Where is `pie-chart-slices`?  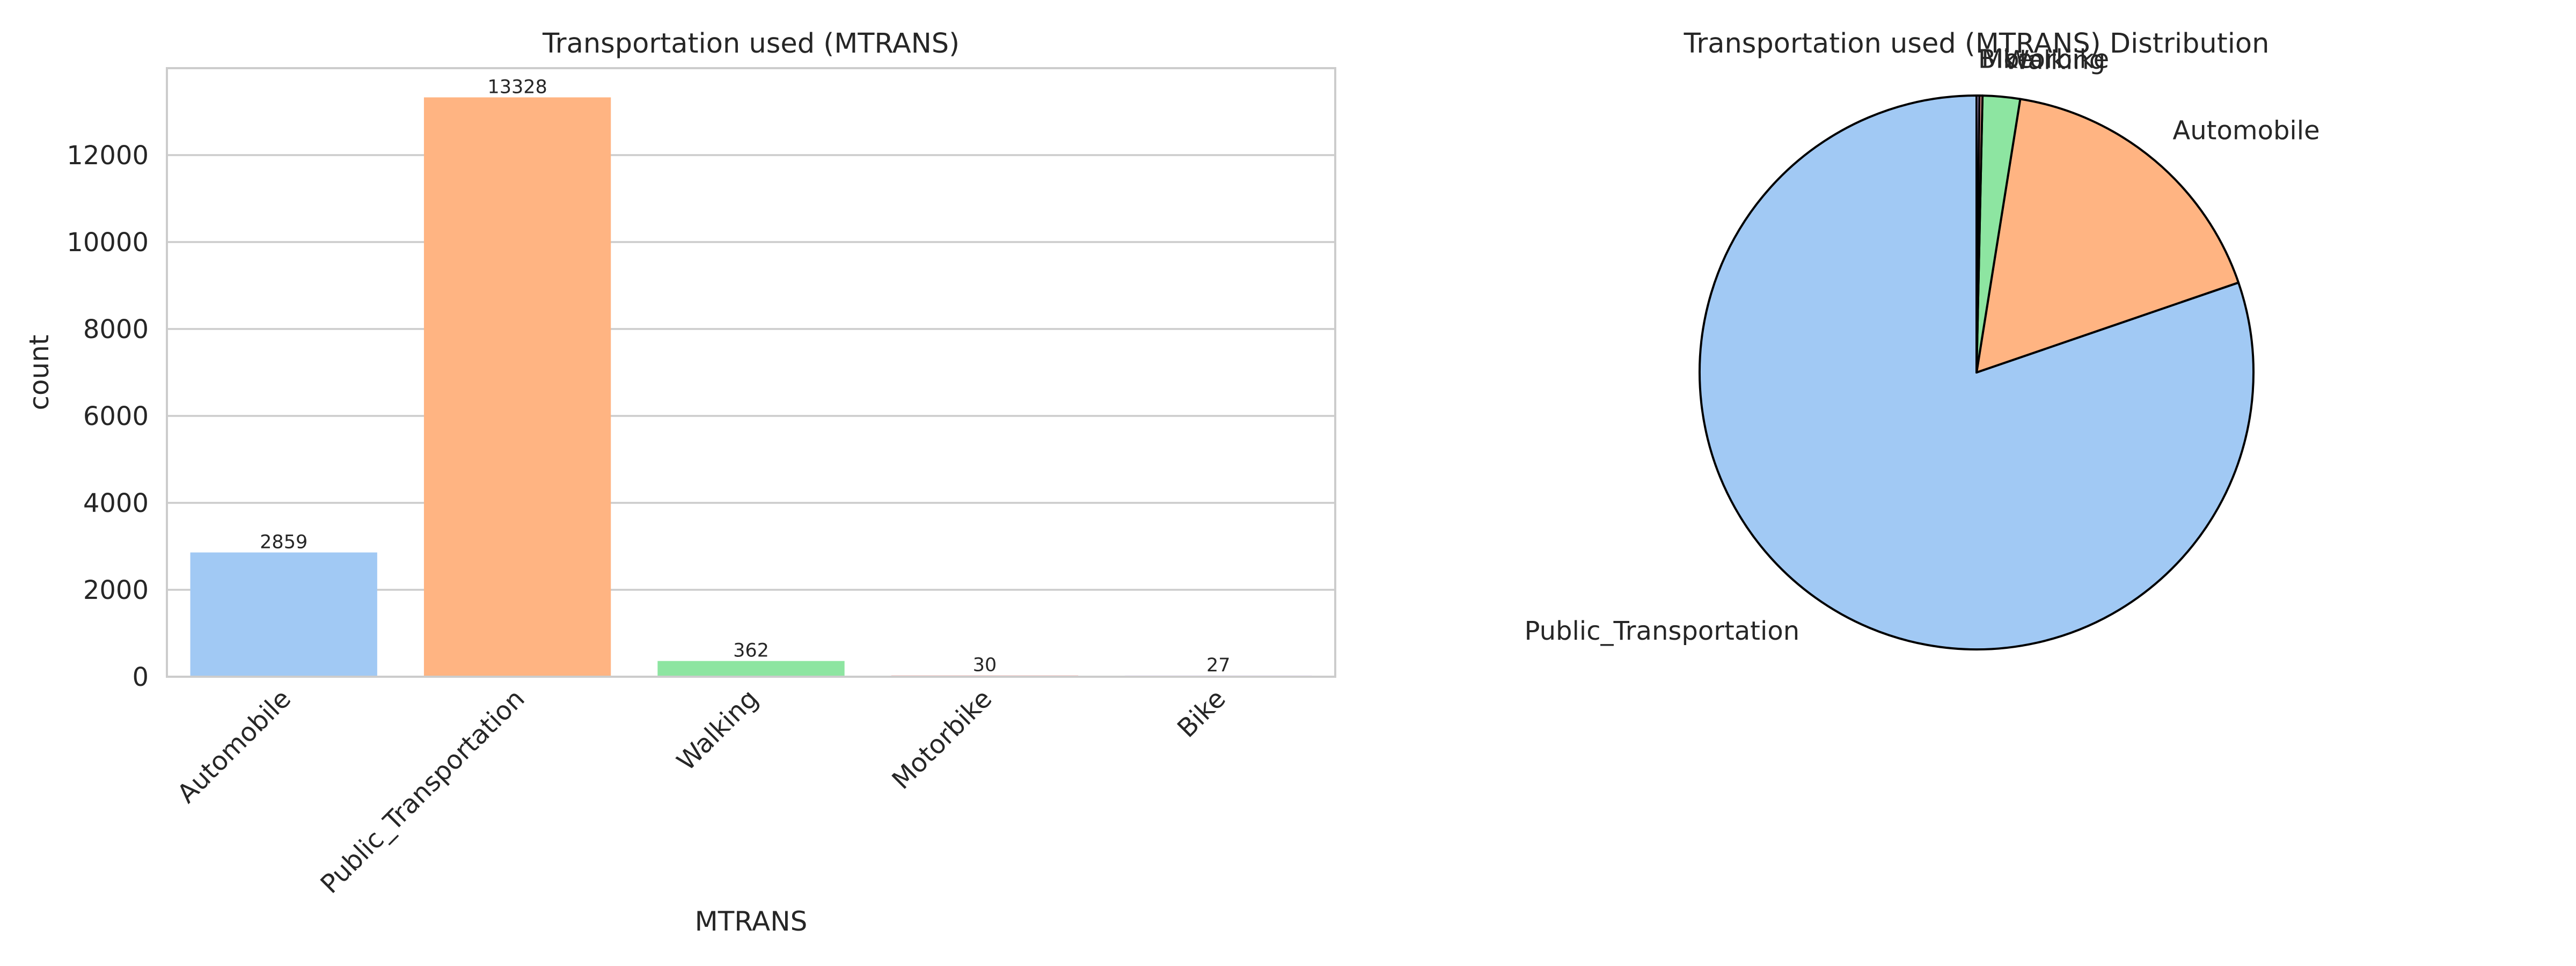
pie-chart-slices is located at coordinates (1976, 372).